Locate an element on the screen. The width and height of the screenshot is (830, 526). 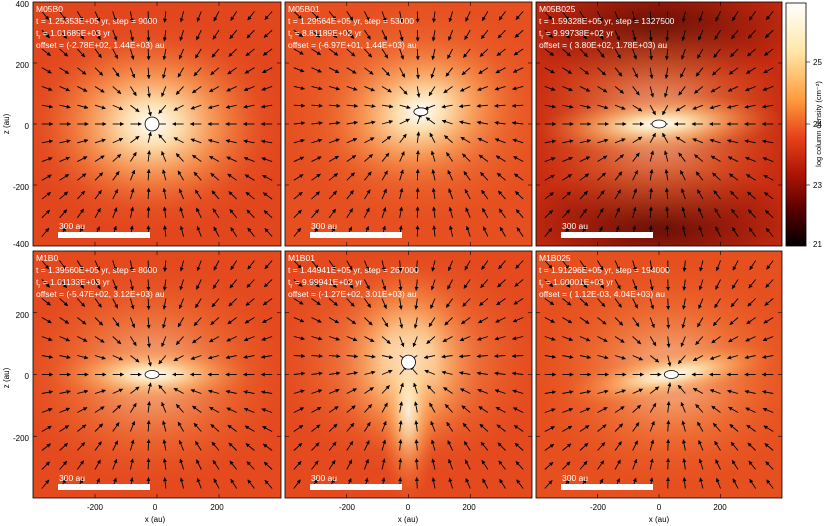
y-tick-label: -200 is located at coordinates (21, 187).